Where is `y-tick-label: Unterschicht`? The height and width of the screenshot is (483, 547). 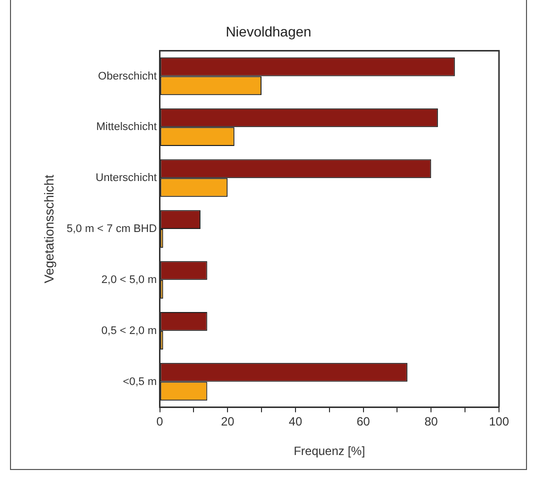
y-tick-label: Unterschicht is located at coordinates (126, 178).